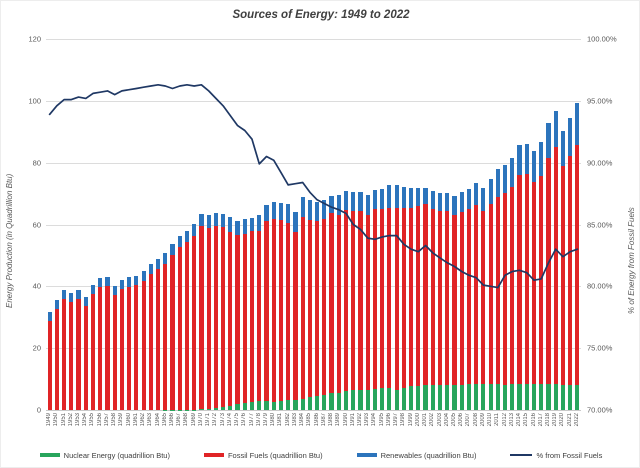 The image size is (640, 468). I want to click on y-tick-label-left: 120, so click(34, 39).